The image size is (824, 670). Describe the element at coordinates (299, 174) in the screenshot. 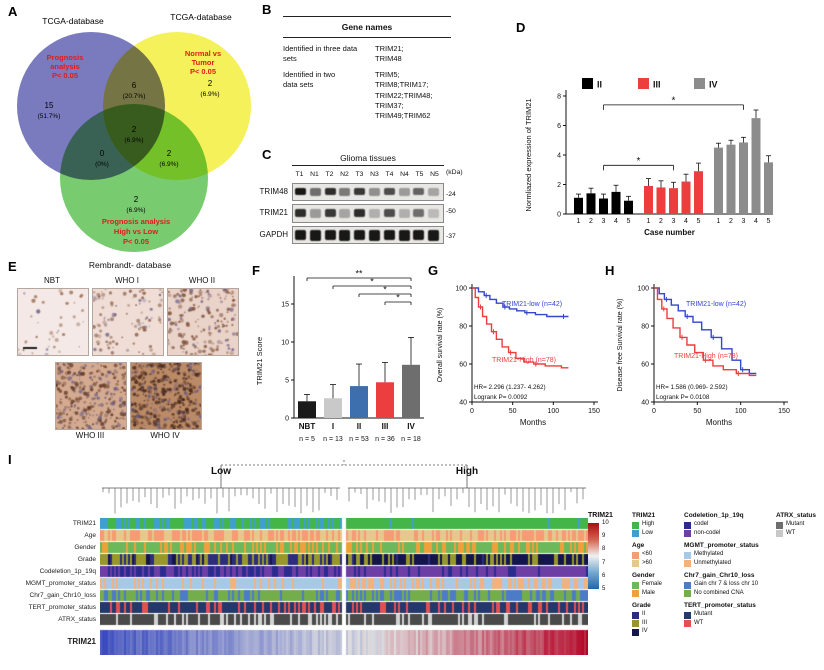

I see `lane-label: T1` at that location.